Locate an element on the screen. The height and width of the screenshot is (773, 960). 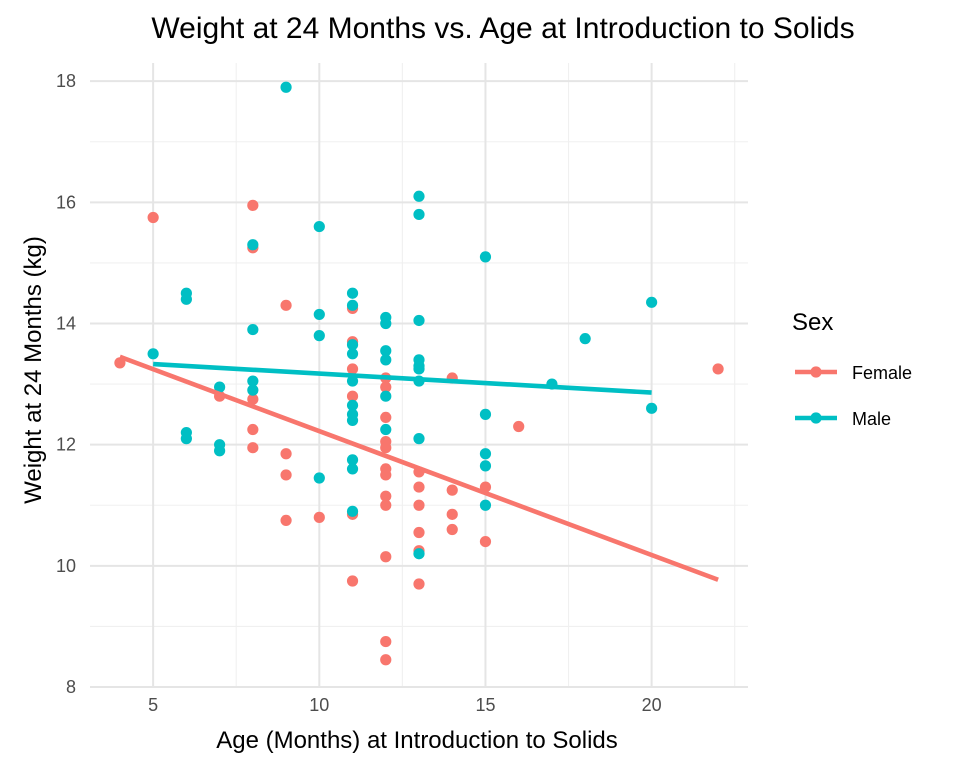
x-tick-label: 10 is located at coordinates (319, 705).